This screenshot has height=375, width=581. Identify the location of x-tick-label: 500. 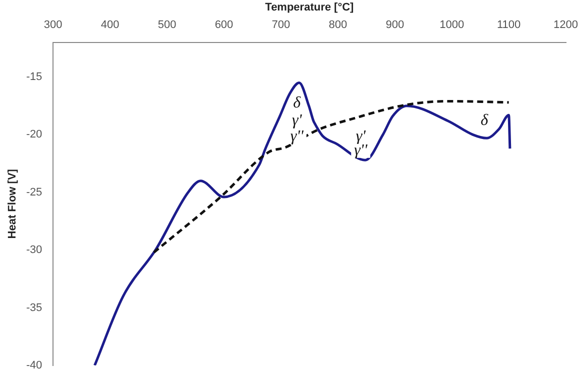
(167, 24).